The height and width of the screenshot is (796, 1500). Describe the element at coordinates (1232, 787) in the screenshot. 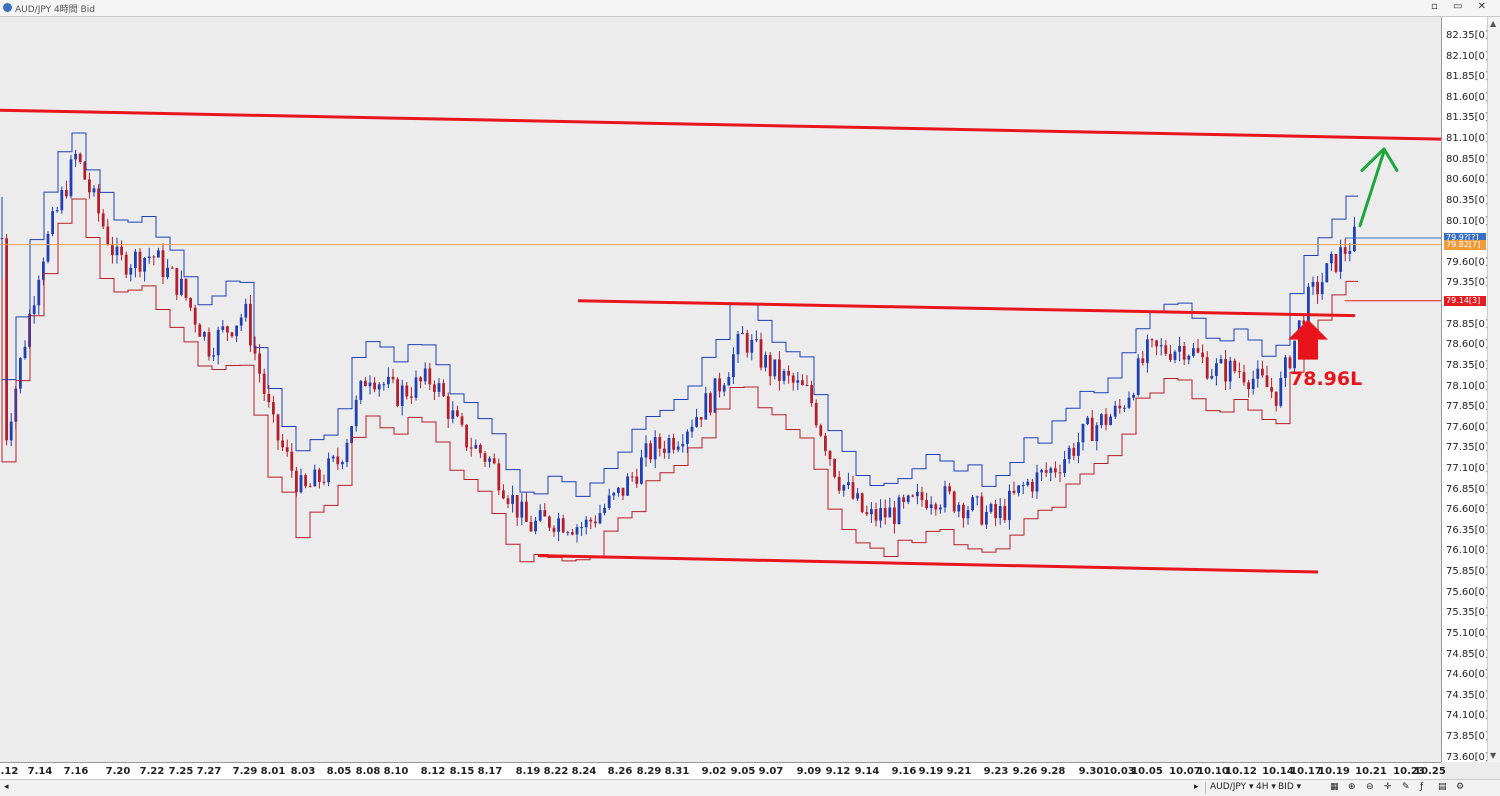

I see `symbol-select: AUD/JPY ▾` at that location.